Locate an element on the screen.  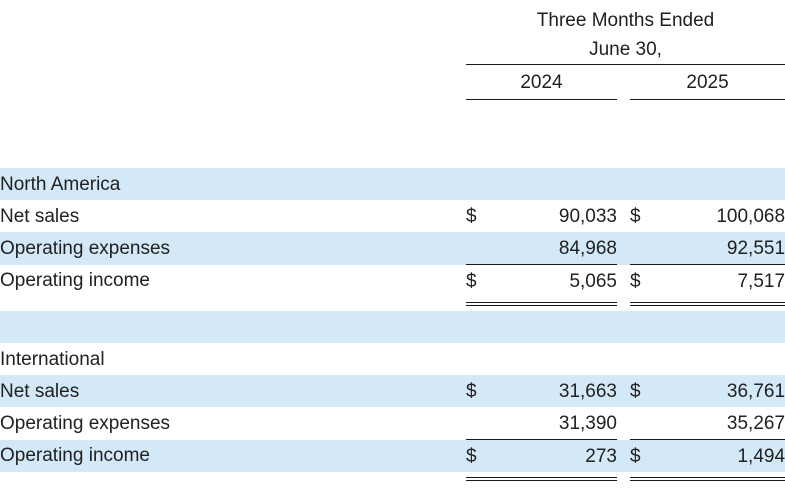
year-header-2024: 2024 is located at coordinates (541, 82).